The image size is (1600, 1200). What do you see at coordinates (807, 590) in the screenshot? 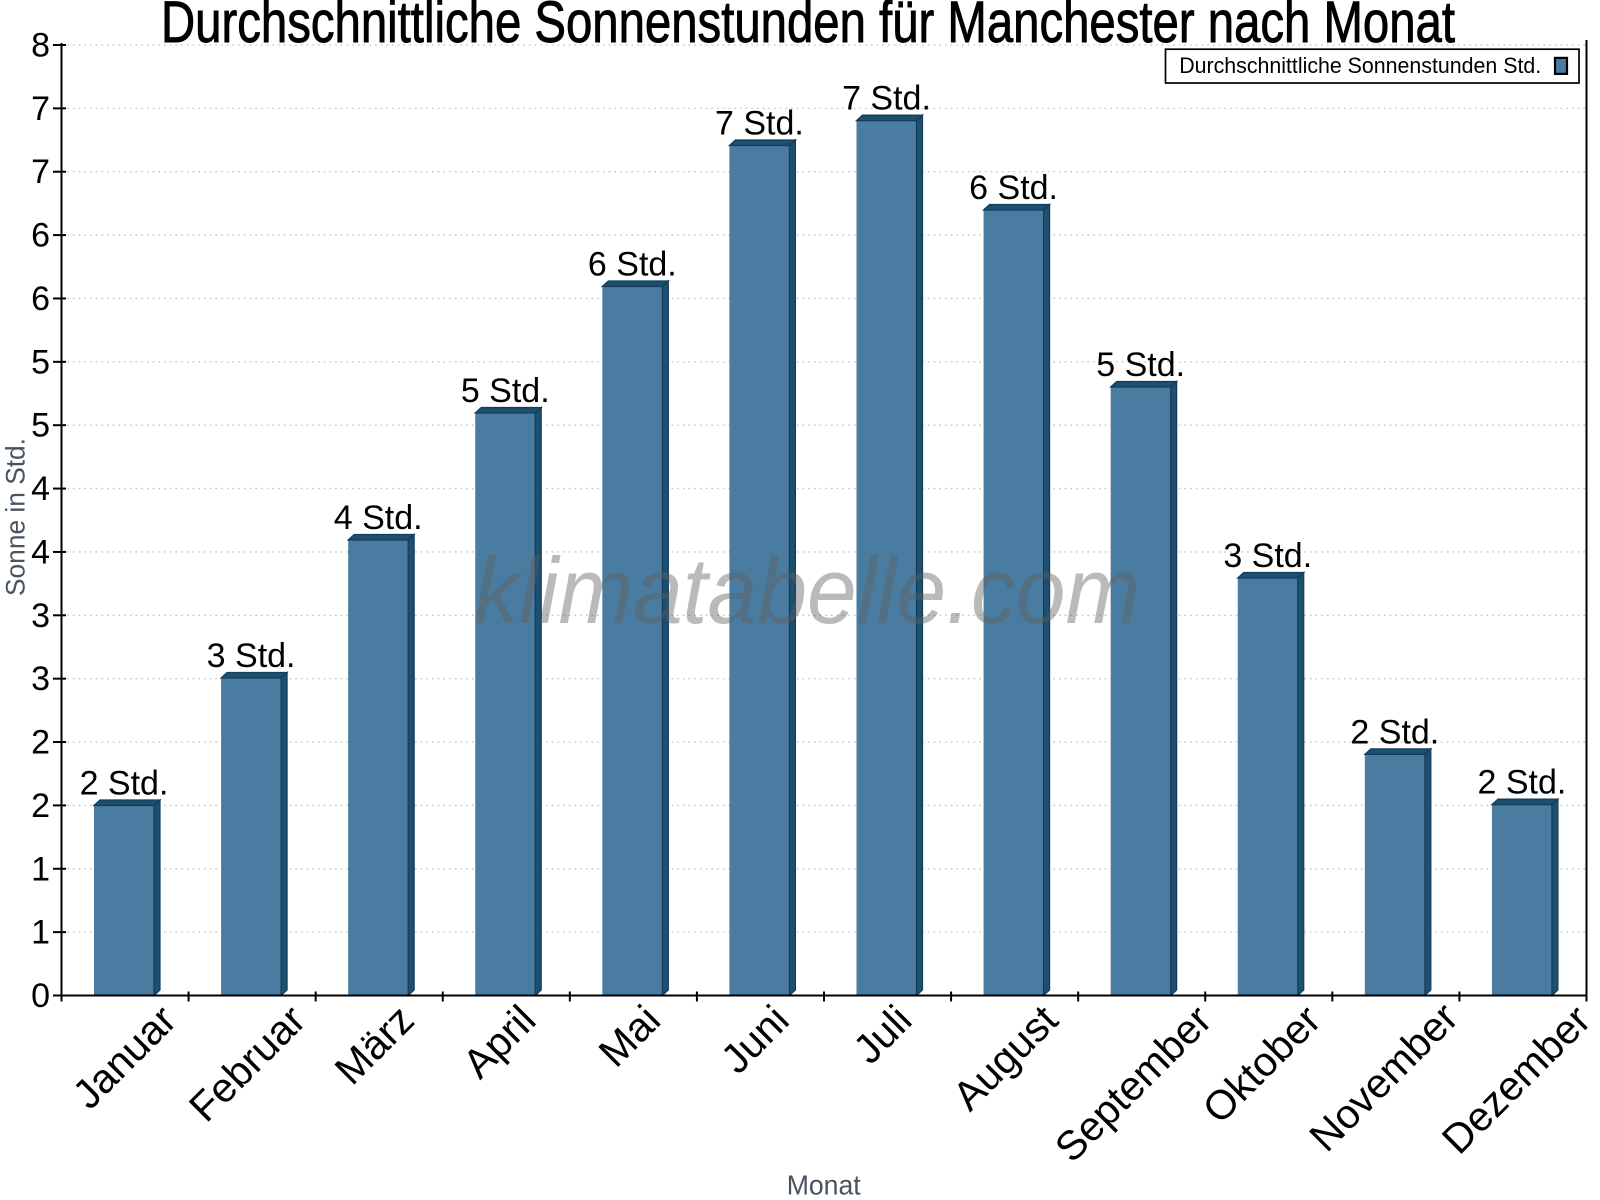
I see `svg-text: klimatabelle.com` at bounding box center [807, 590].